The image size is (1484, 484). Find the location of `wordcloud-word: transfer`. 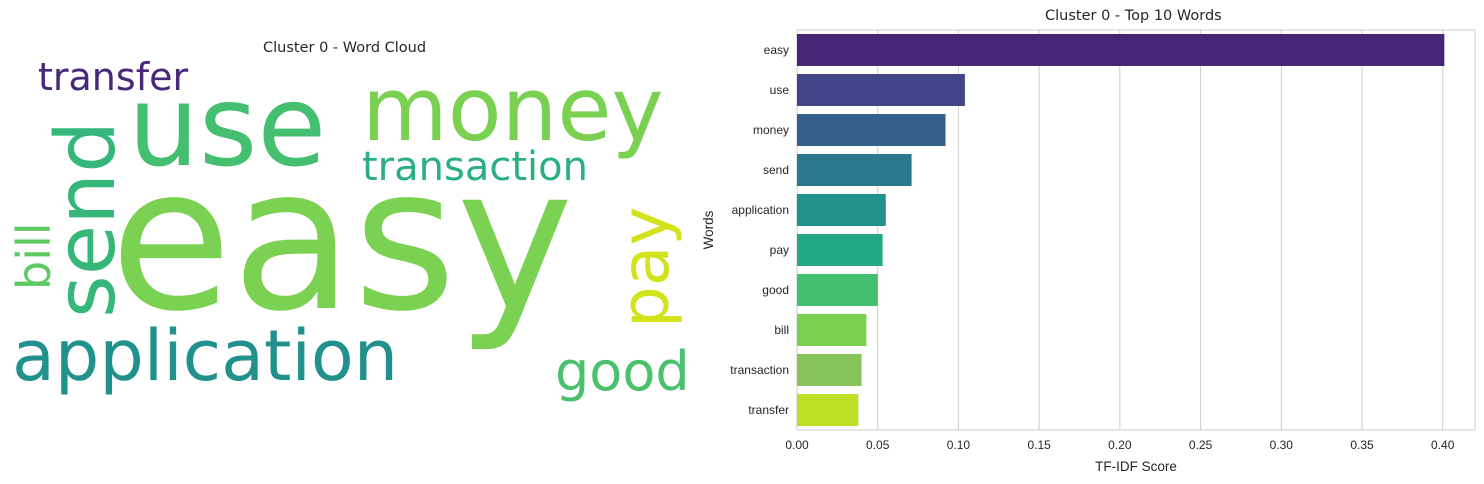

wordcloud-word: transfer is located at coordinates (113, 77).